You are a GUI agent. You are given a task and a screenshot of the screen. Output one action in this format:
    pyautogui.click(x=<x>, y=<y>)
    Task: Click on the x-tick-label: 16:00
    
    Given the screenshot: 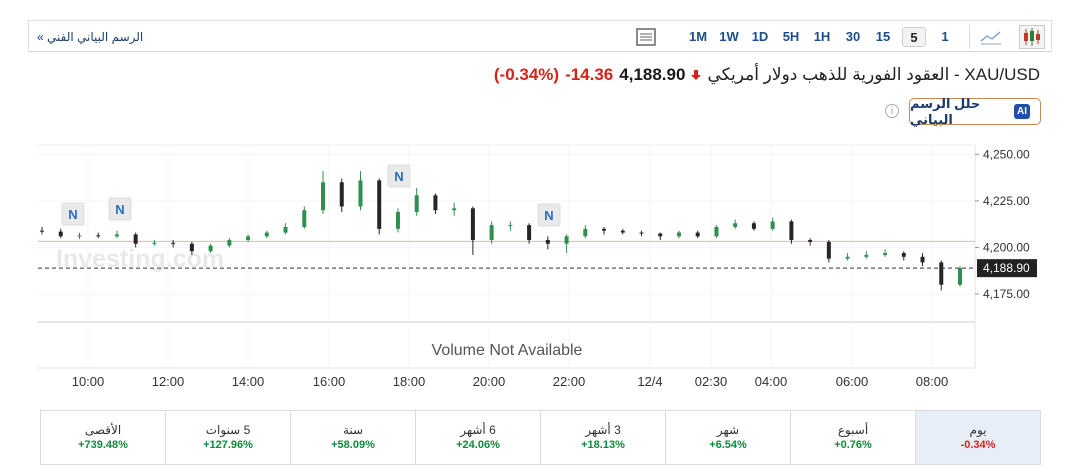 What is the action you would take?
    pyautogui.click(x=329, y=381)
    